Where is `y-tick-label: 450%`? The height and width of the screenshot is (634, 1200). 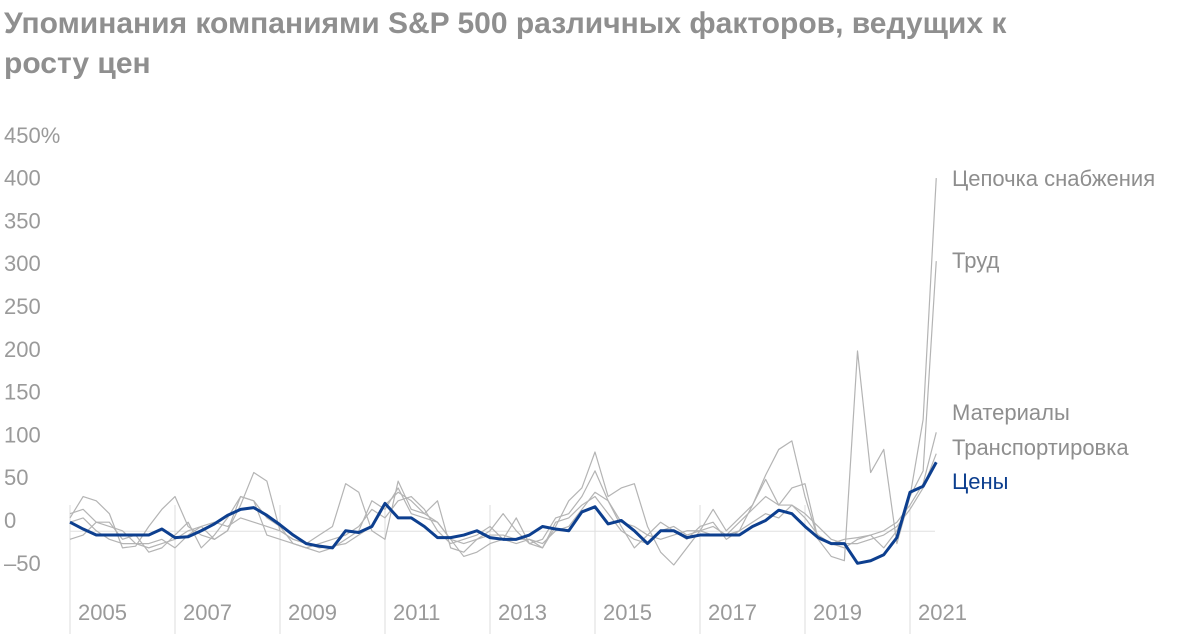
y-tick-label: 450% is located at coordinates (32, 135).